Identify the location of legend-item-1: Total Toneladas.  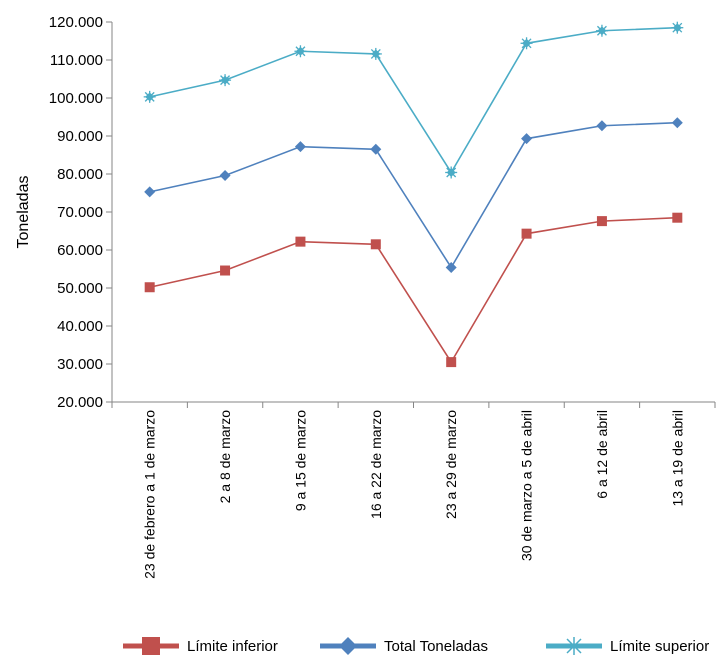
(404, 646).